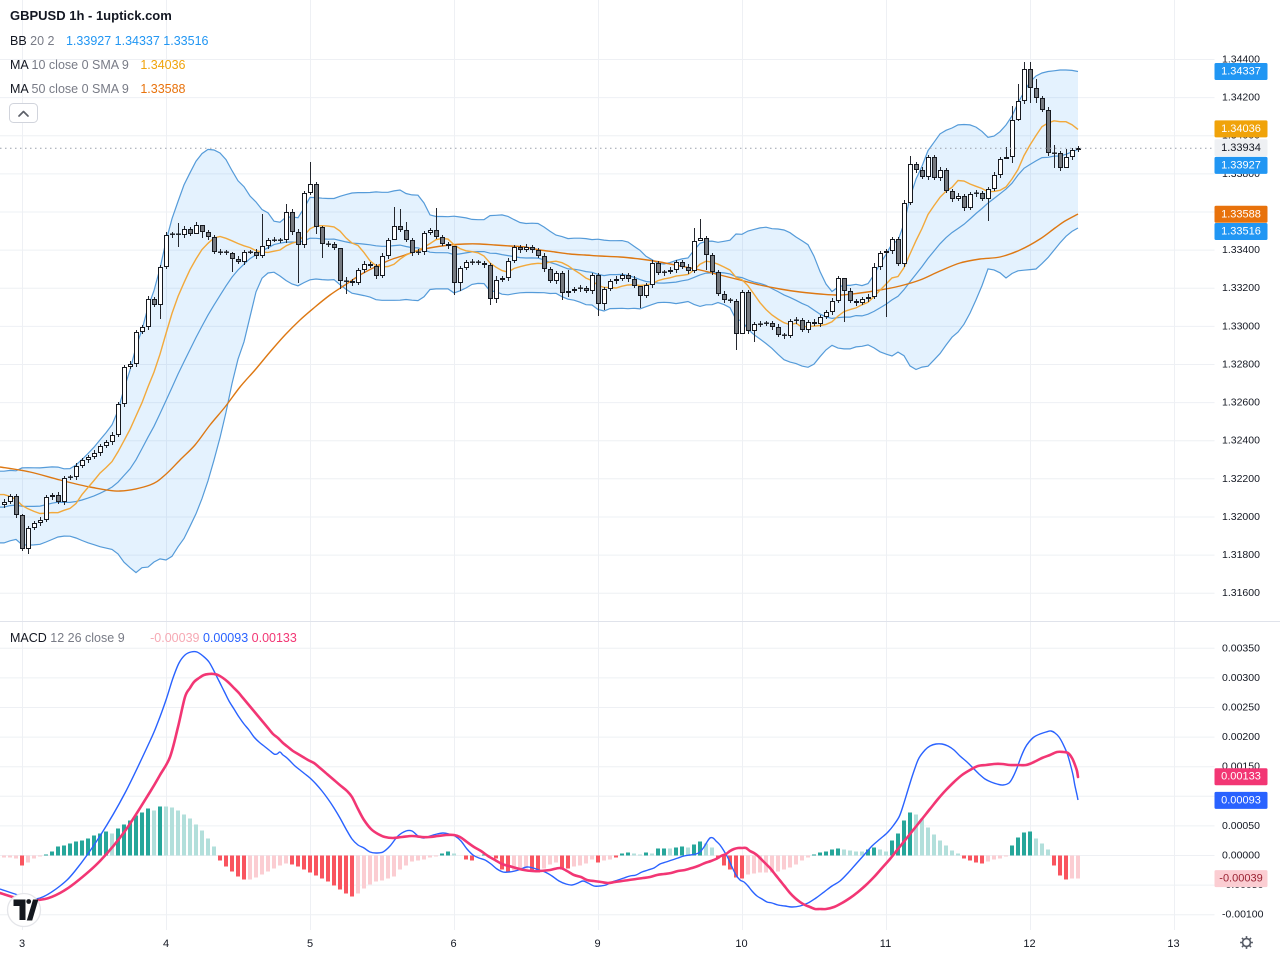 The height and width of the screenshot is (965, 1280). What do you see at coordinates (453, 944) in the screenshot?
I see `svg-text: 6` at bounding box center [453, 944].